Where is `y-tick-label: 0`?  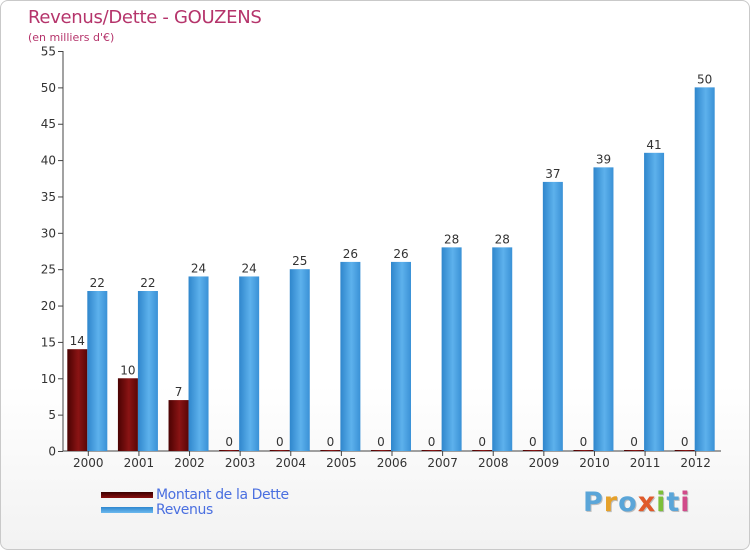 y-tick-label: 0 is located at coordinates (52, 452).